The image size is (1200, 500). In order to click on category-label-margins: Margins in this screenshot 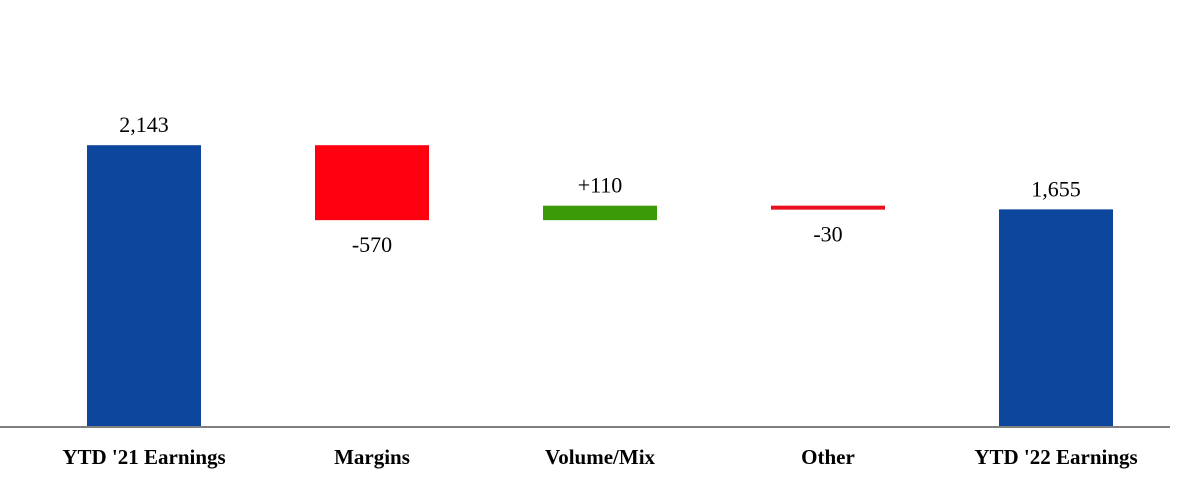, I will do `click(372, 457)`.